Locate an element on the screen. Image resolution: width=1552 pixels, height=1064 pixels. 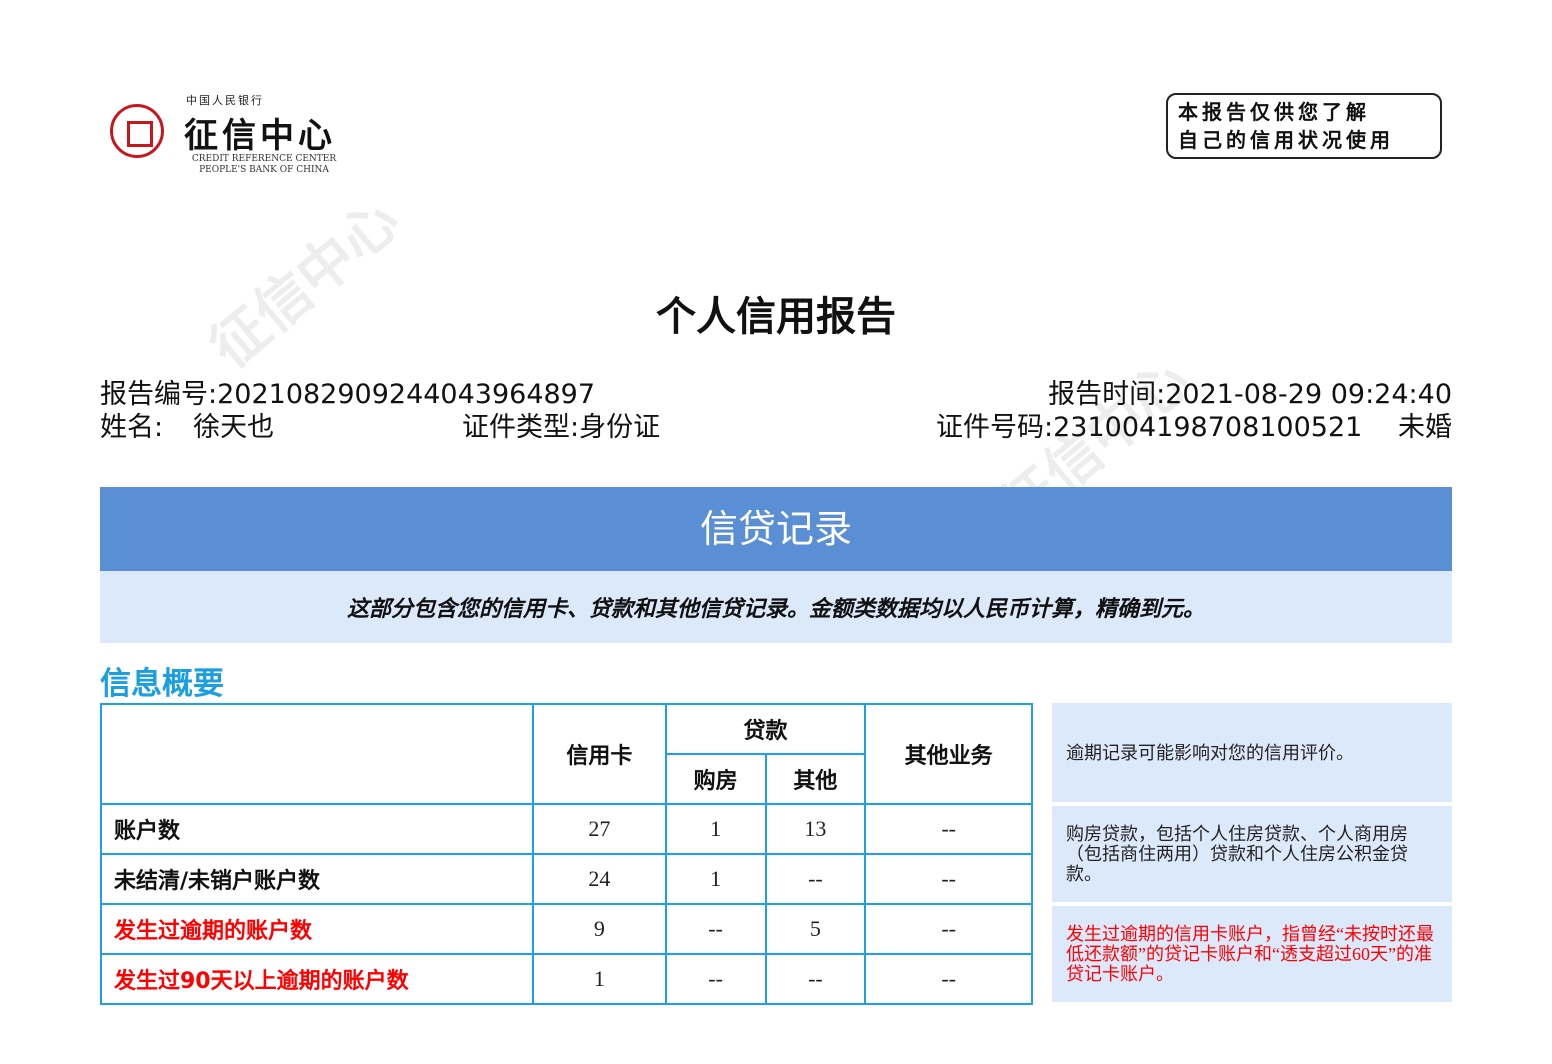
page-title: 个人信用报告 is located at coordinates (776, 317).